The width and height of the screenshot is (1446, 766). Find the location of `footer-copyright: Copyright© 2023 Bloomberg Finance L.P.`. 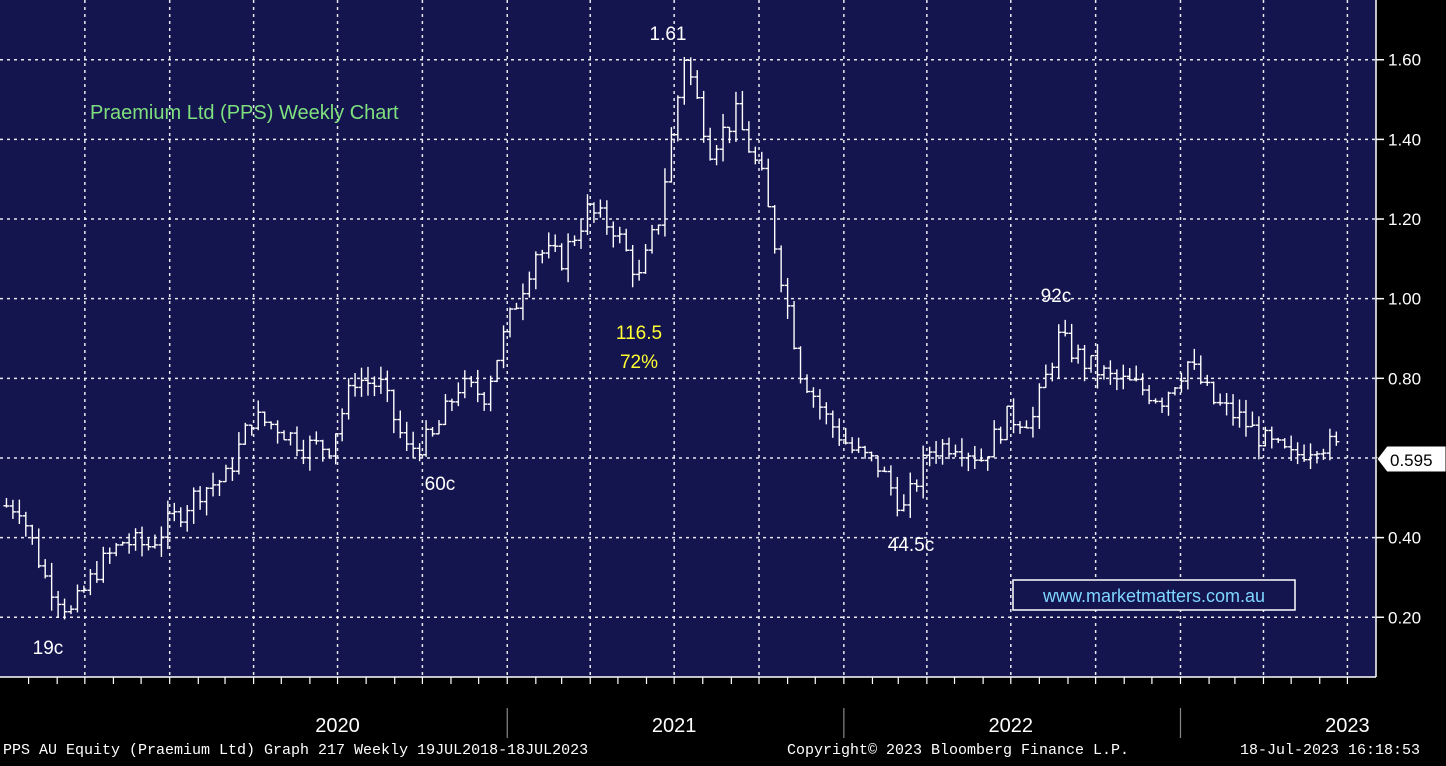

footer-copyright: Copyright© 2023 Bloomberg Finance L.P. is located at coordinates (958, 750).